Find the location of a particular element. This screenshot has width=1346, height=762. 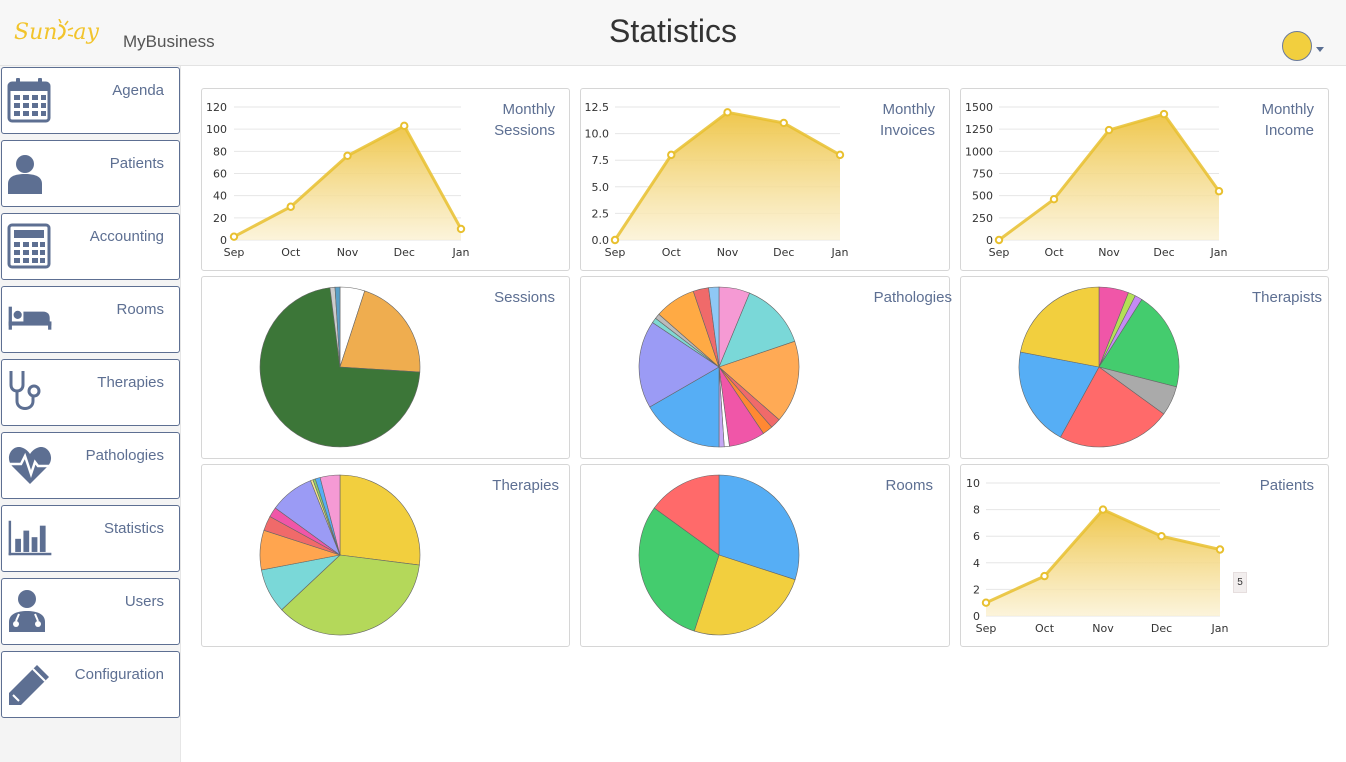

sidebar-item-label: Accounting is located at coordinates (126, 236).